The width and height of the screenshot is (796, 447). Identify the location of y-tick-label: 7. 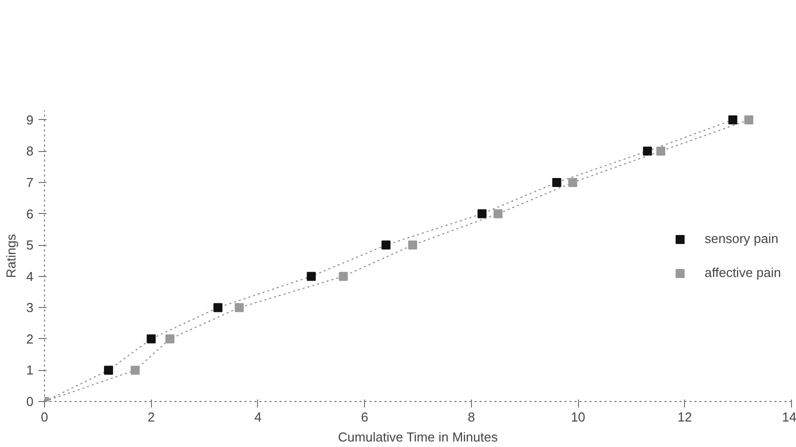
(30, 182).